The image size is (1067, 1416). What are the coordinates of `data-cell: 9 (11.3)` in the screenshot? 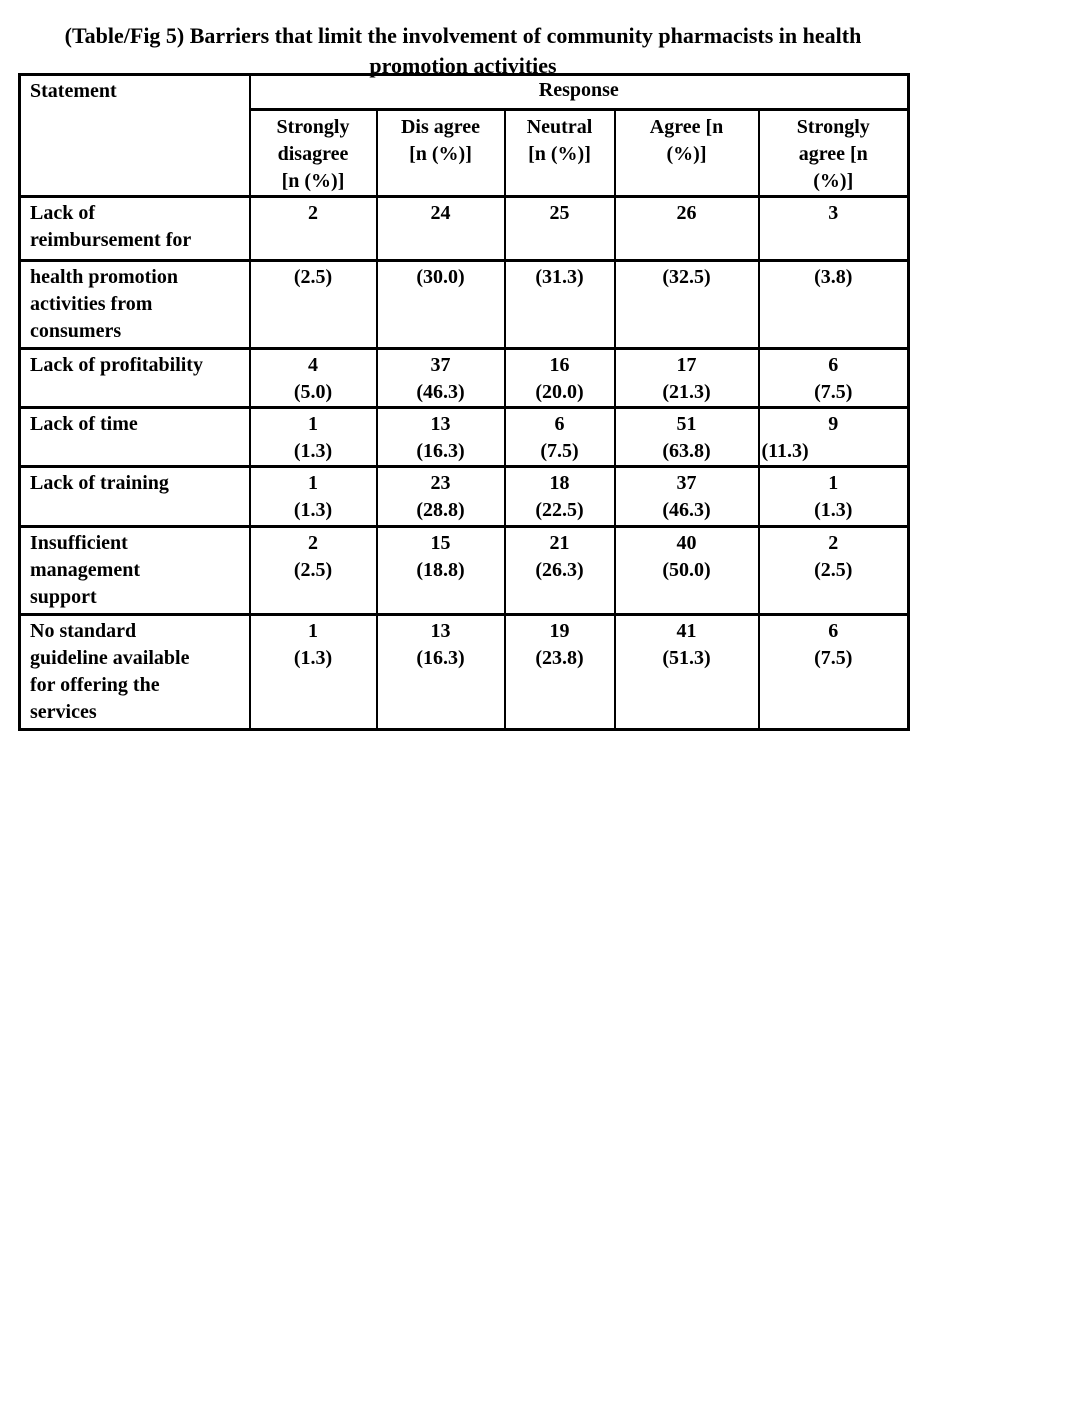 It's located at (833, 437).